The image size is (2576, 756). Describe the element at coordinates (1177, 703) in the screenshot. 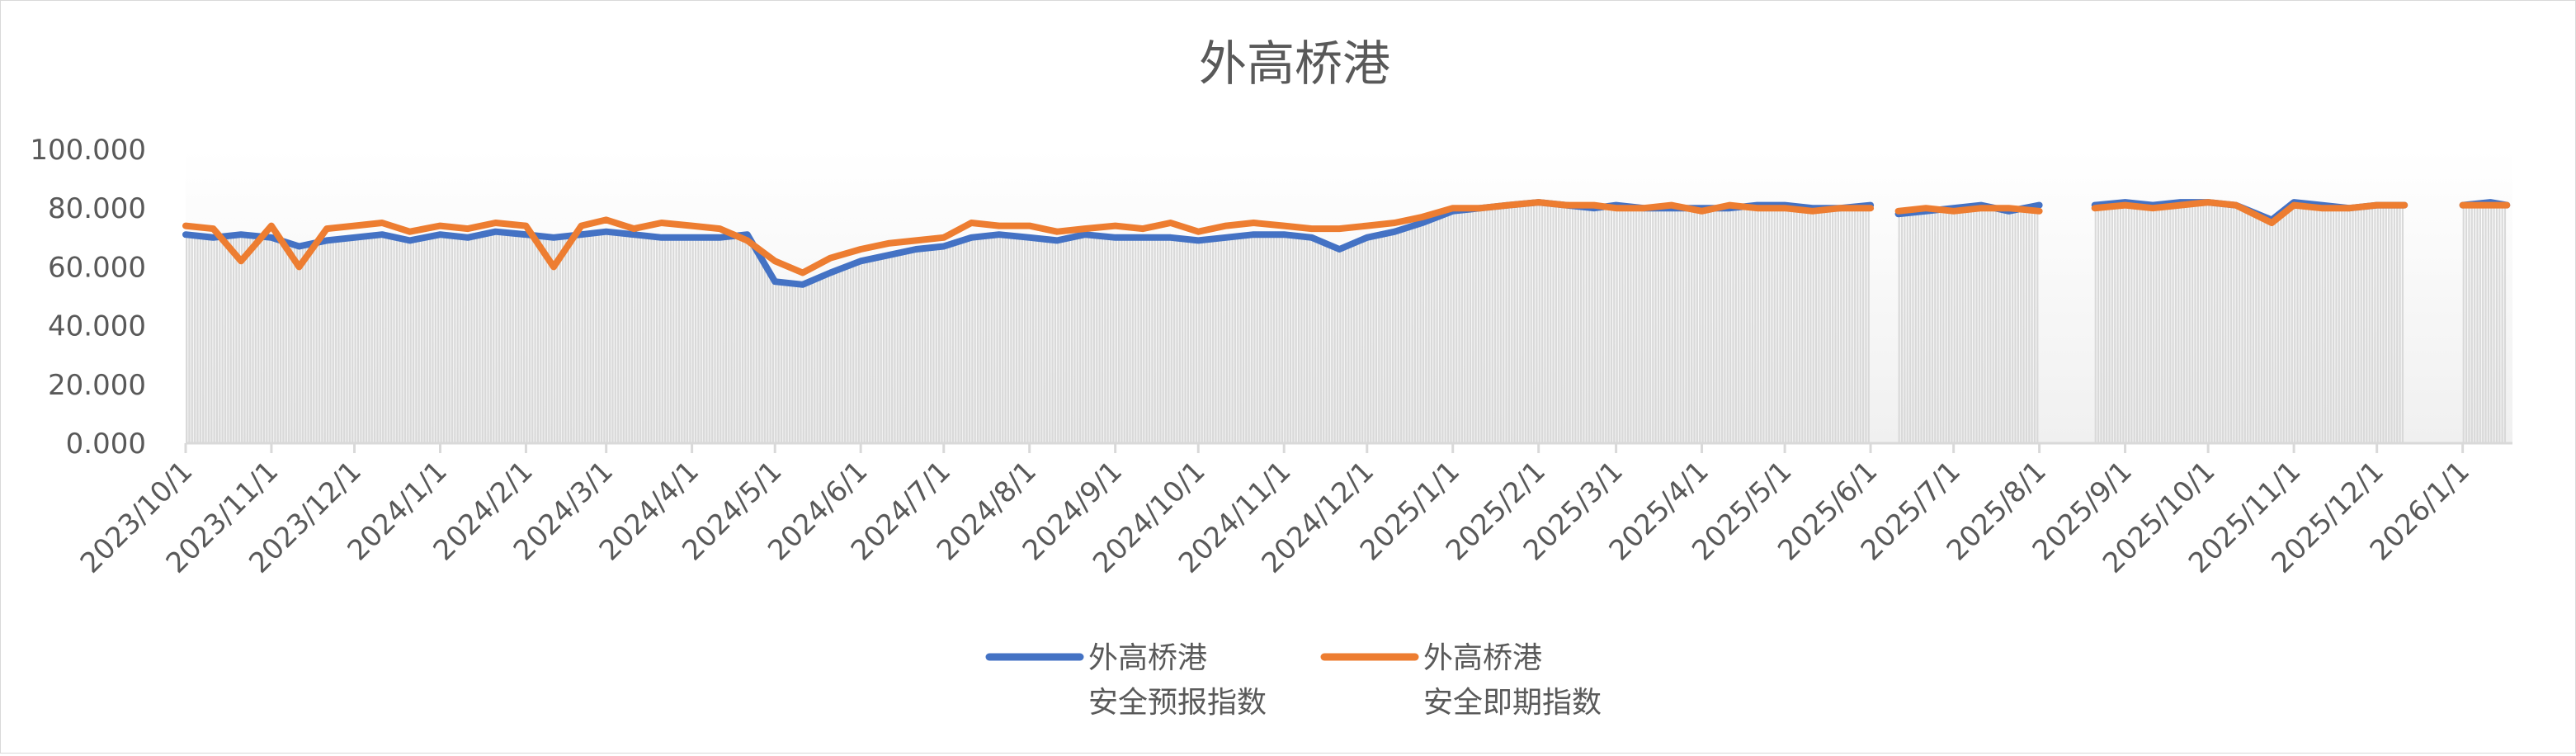

I see `legend-label-forecast-line2: 安全预报指数` at that location.